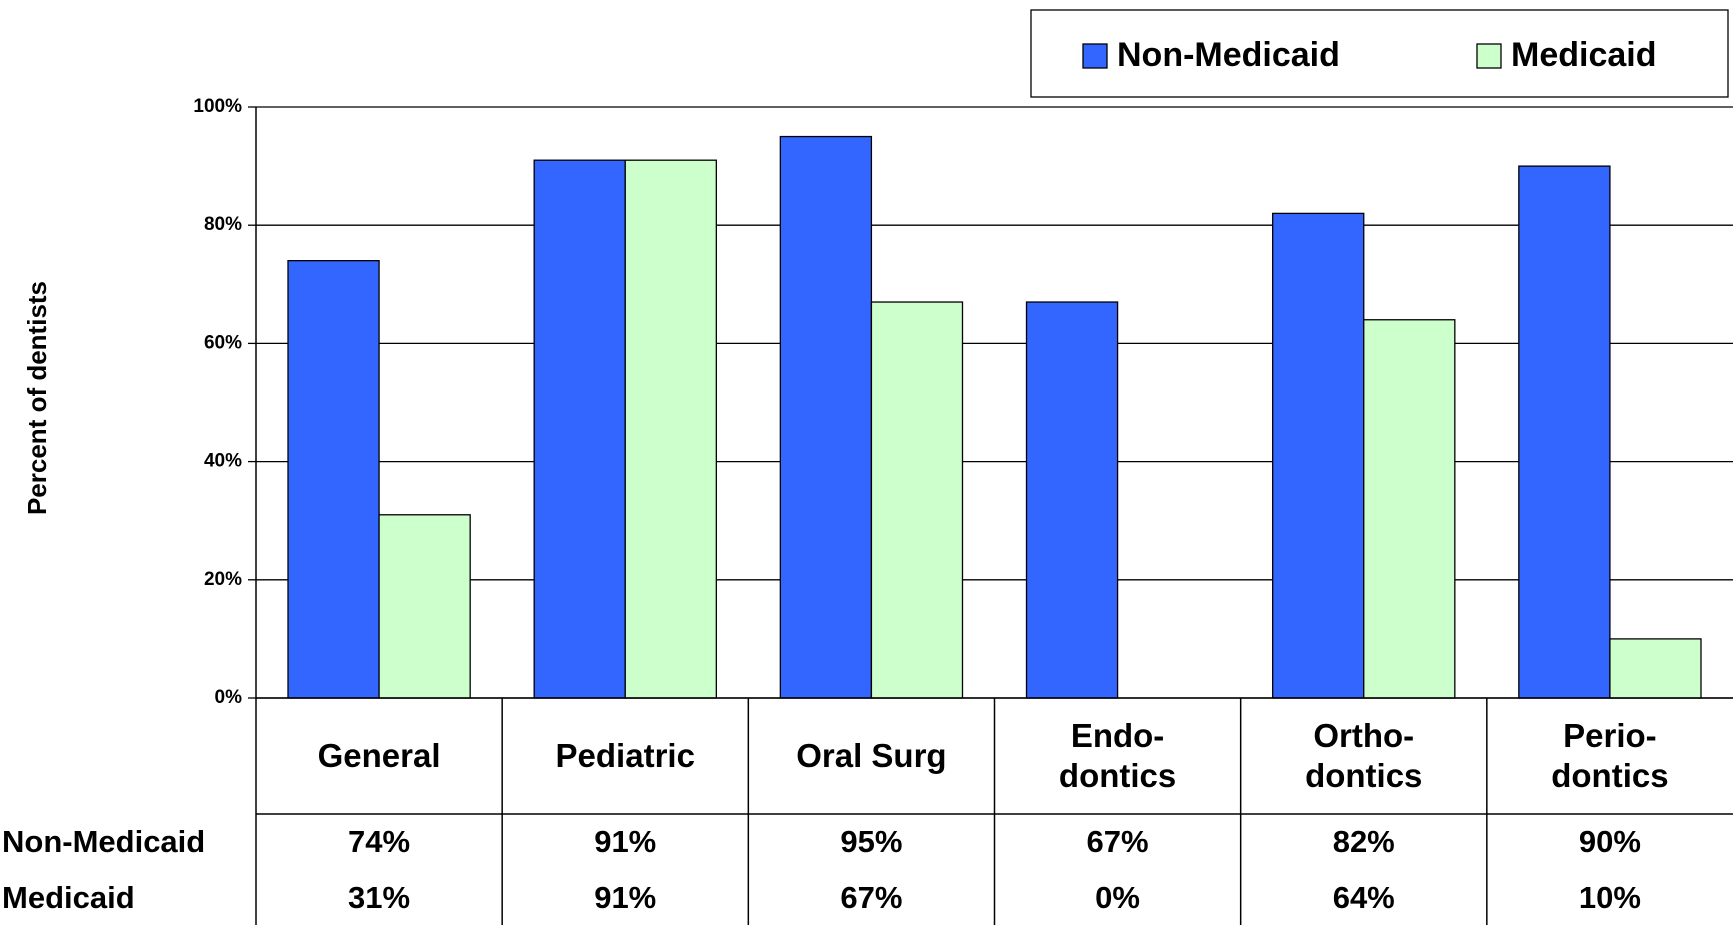  I want to click on y-tick-label: 40%, so click(223, 461).